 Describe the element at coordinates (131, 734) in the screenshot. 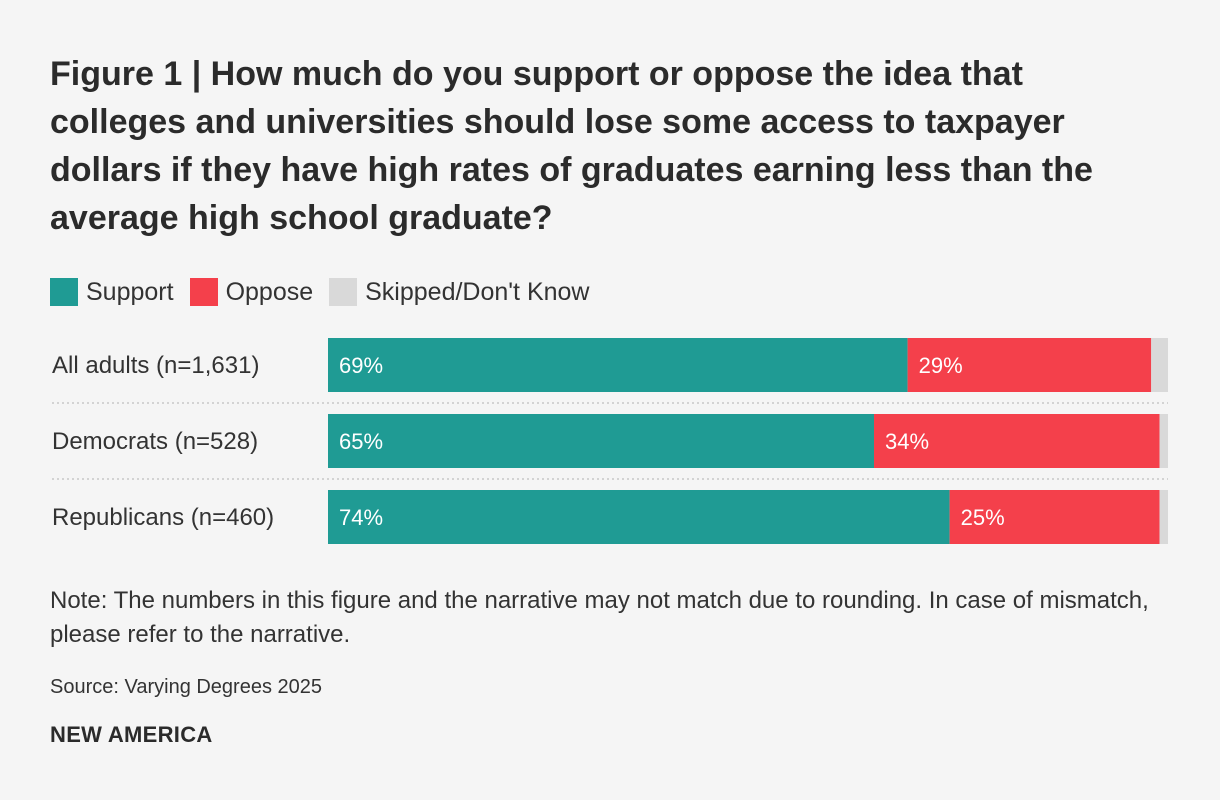

I see `brand-logo-text: NEW AMERICA` at that location.